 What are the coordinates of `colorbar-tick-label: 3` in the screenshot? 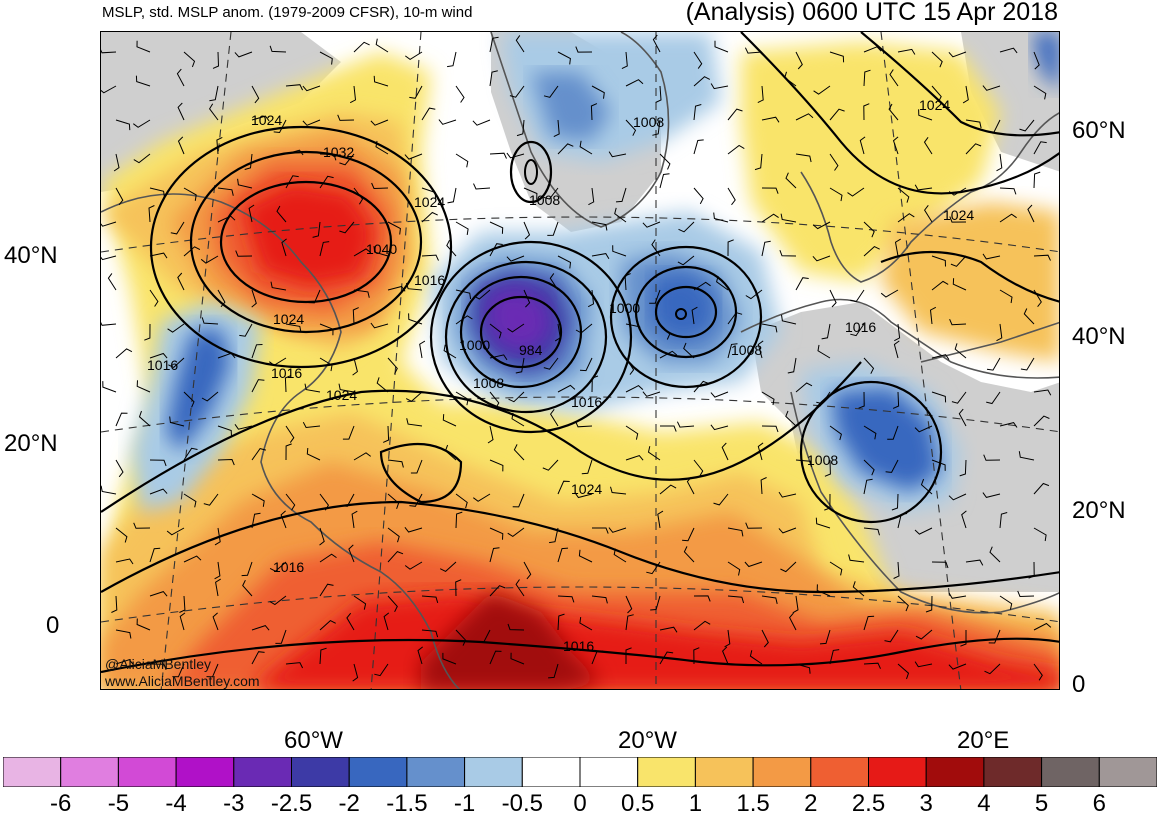 It's located at (926, 803).